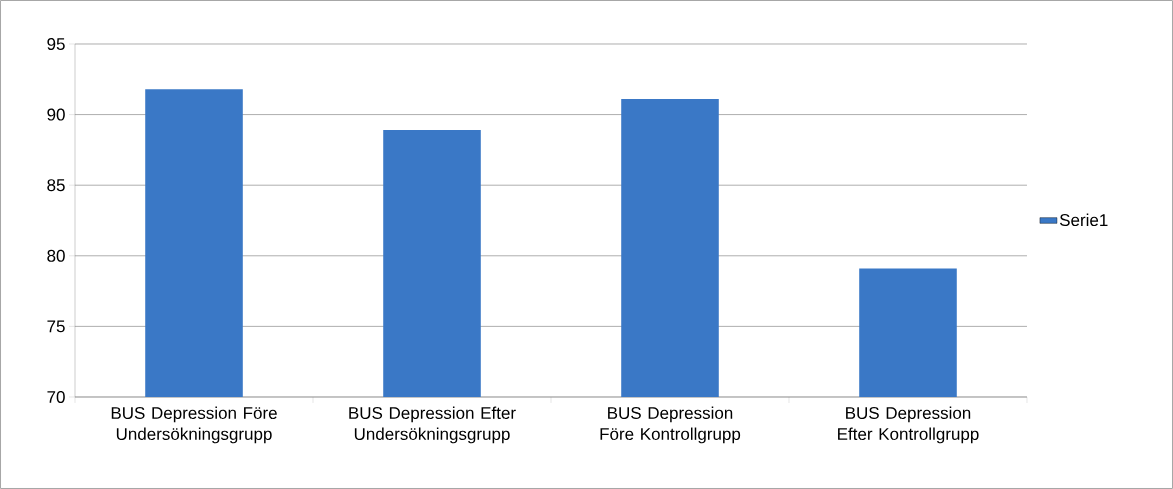 The width and height of the screenshot is (1173, 489). Describe the element at coordinates (670, 425) in the screenshot. I see `x-tick-label: BUS Depression Före Kontrollgrupp` at that location.